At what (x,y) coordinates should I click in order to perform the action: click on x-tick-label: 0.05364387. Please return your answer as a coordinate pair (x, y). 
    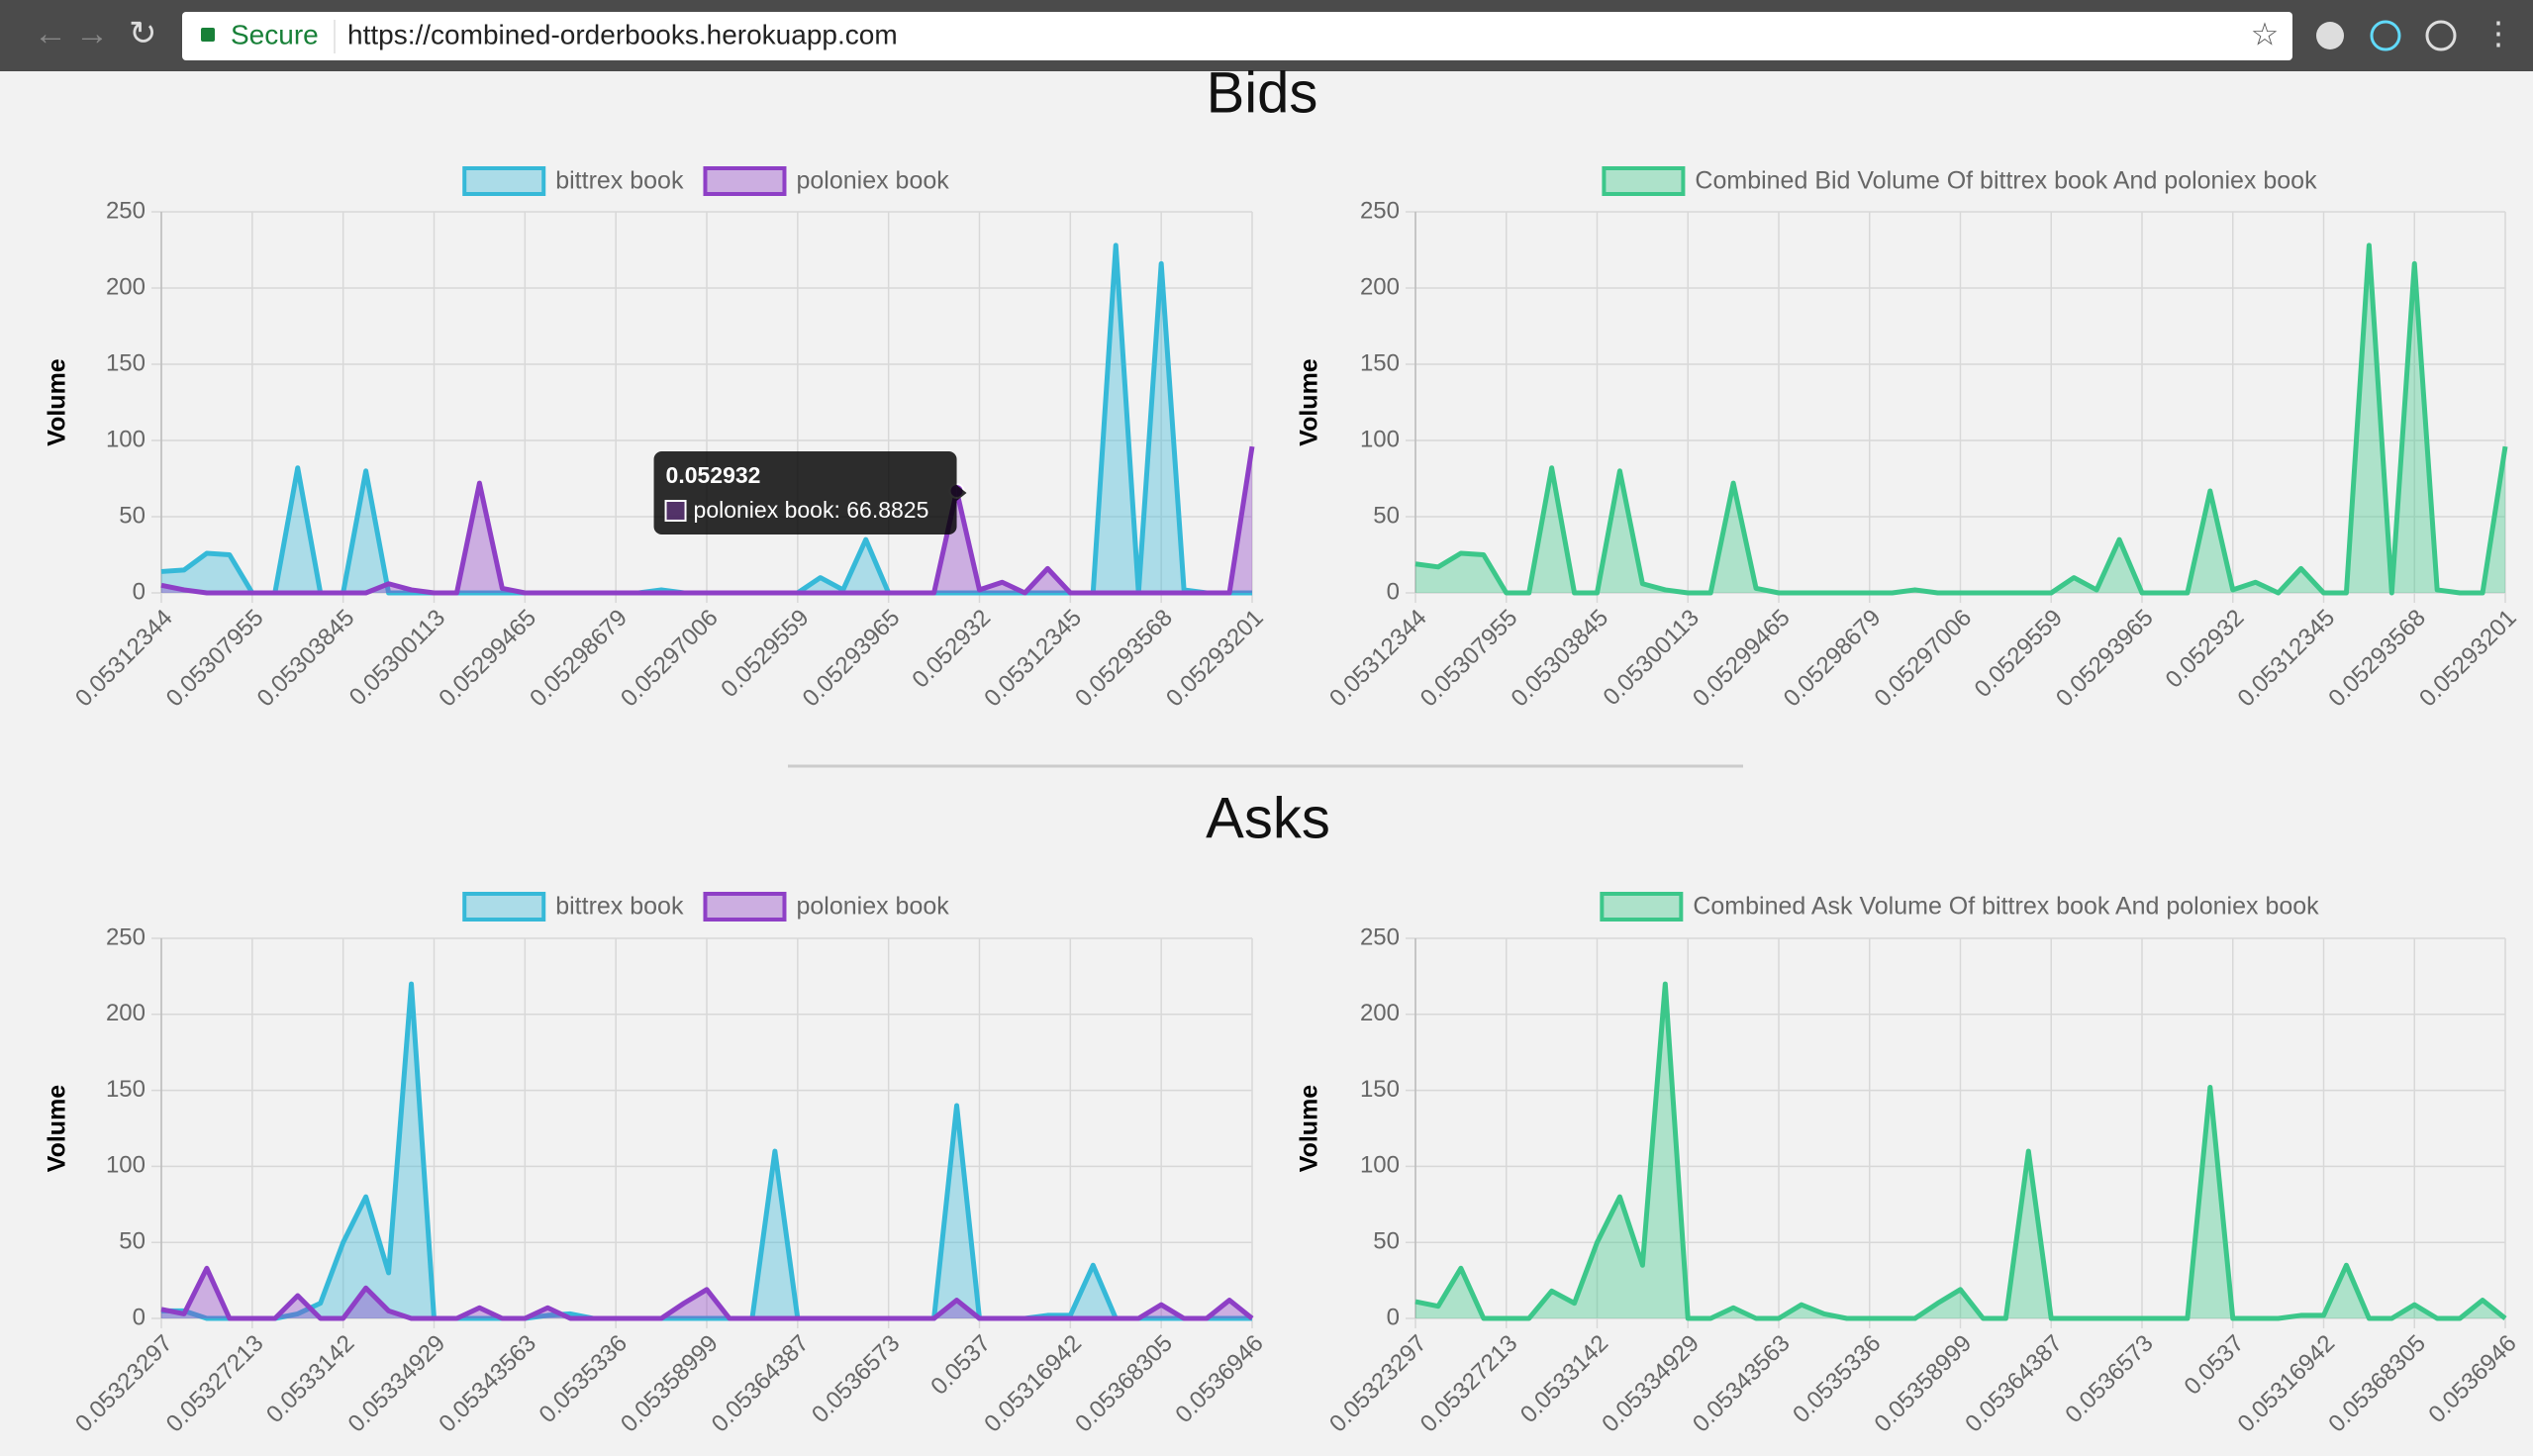
    Looking at the image, I should click on (761, 1384).